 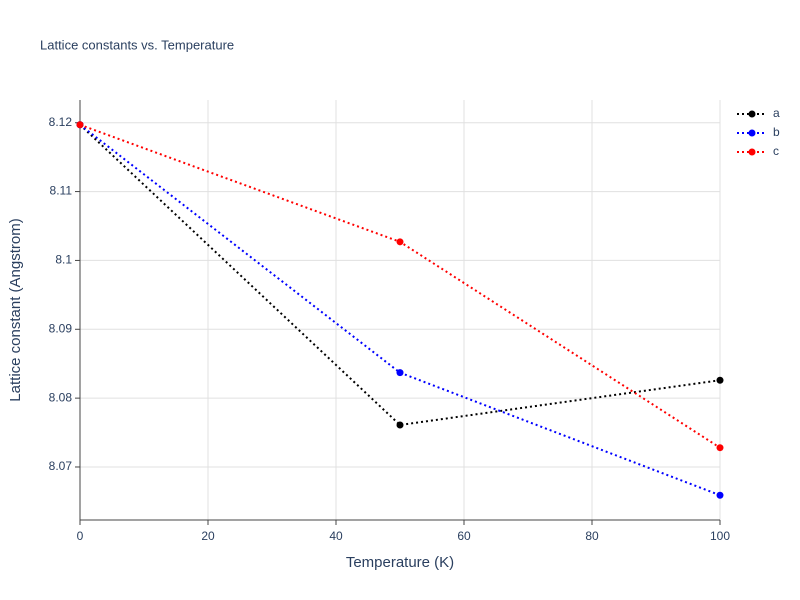 I want to click on x-tick-label: 40, so click(x=336, y=536).